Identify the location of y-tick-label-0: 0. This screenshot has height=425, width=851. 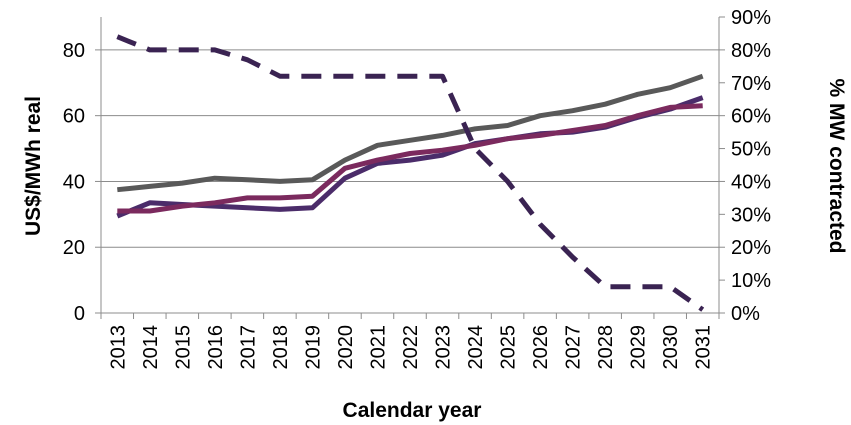
(79, 314).